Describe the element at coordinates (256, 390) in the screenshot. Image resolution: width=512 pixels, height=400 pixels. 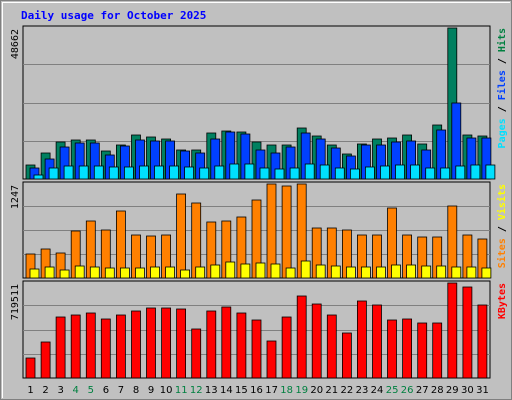
I see `x-tick-label-16: 16` at that location.